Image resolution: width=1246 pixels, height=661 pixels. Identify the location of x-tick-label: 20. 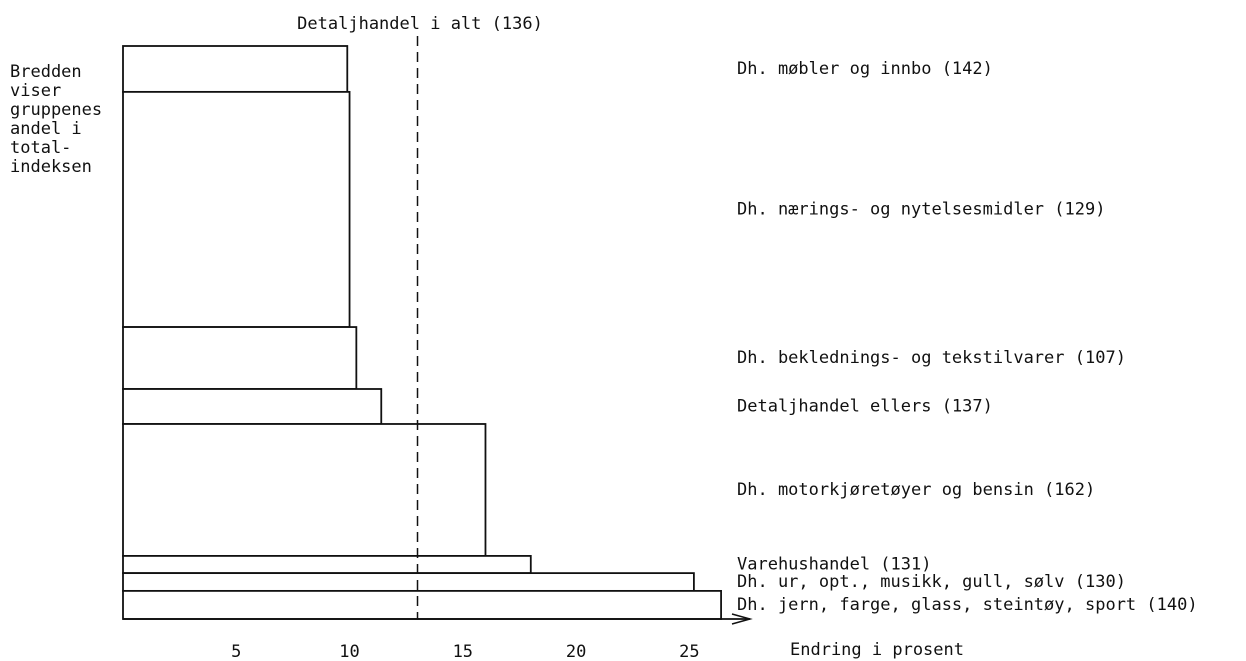
(576, 651).